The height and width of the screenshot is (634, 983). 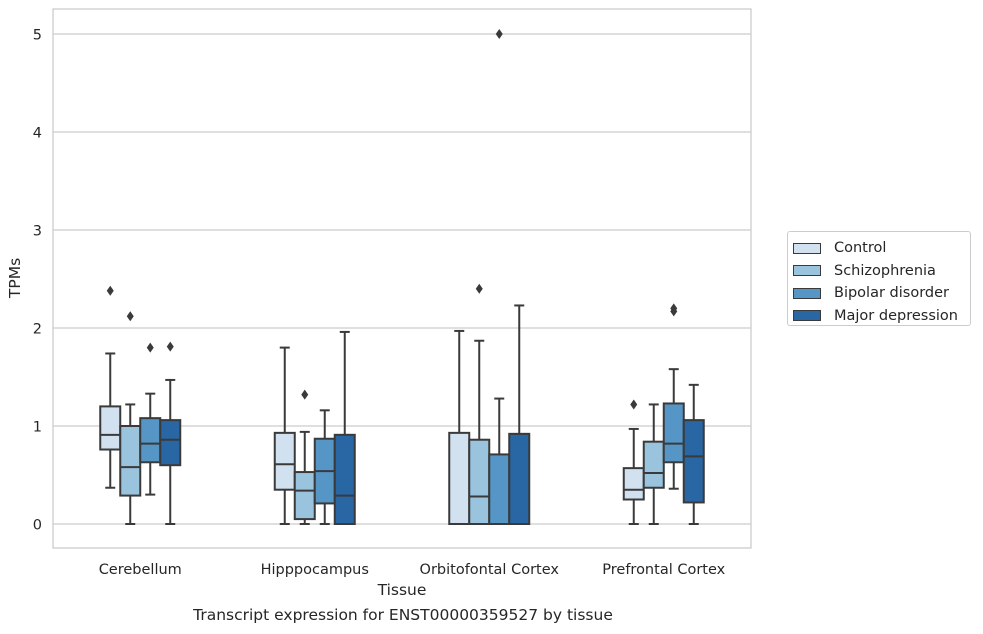 I want to click on x-tick-label: Orbitofontal Cortex, so click(x=490, y=570).